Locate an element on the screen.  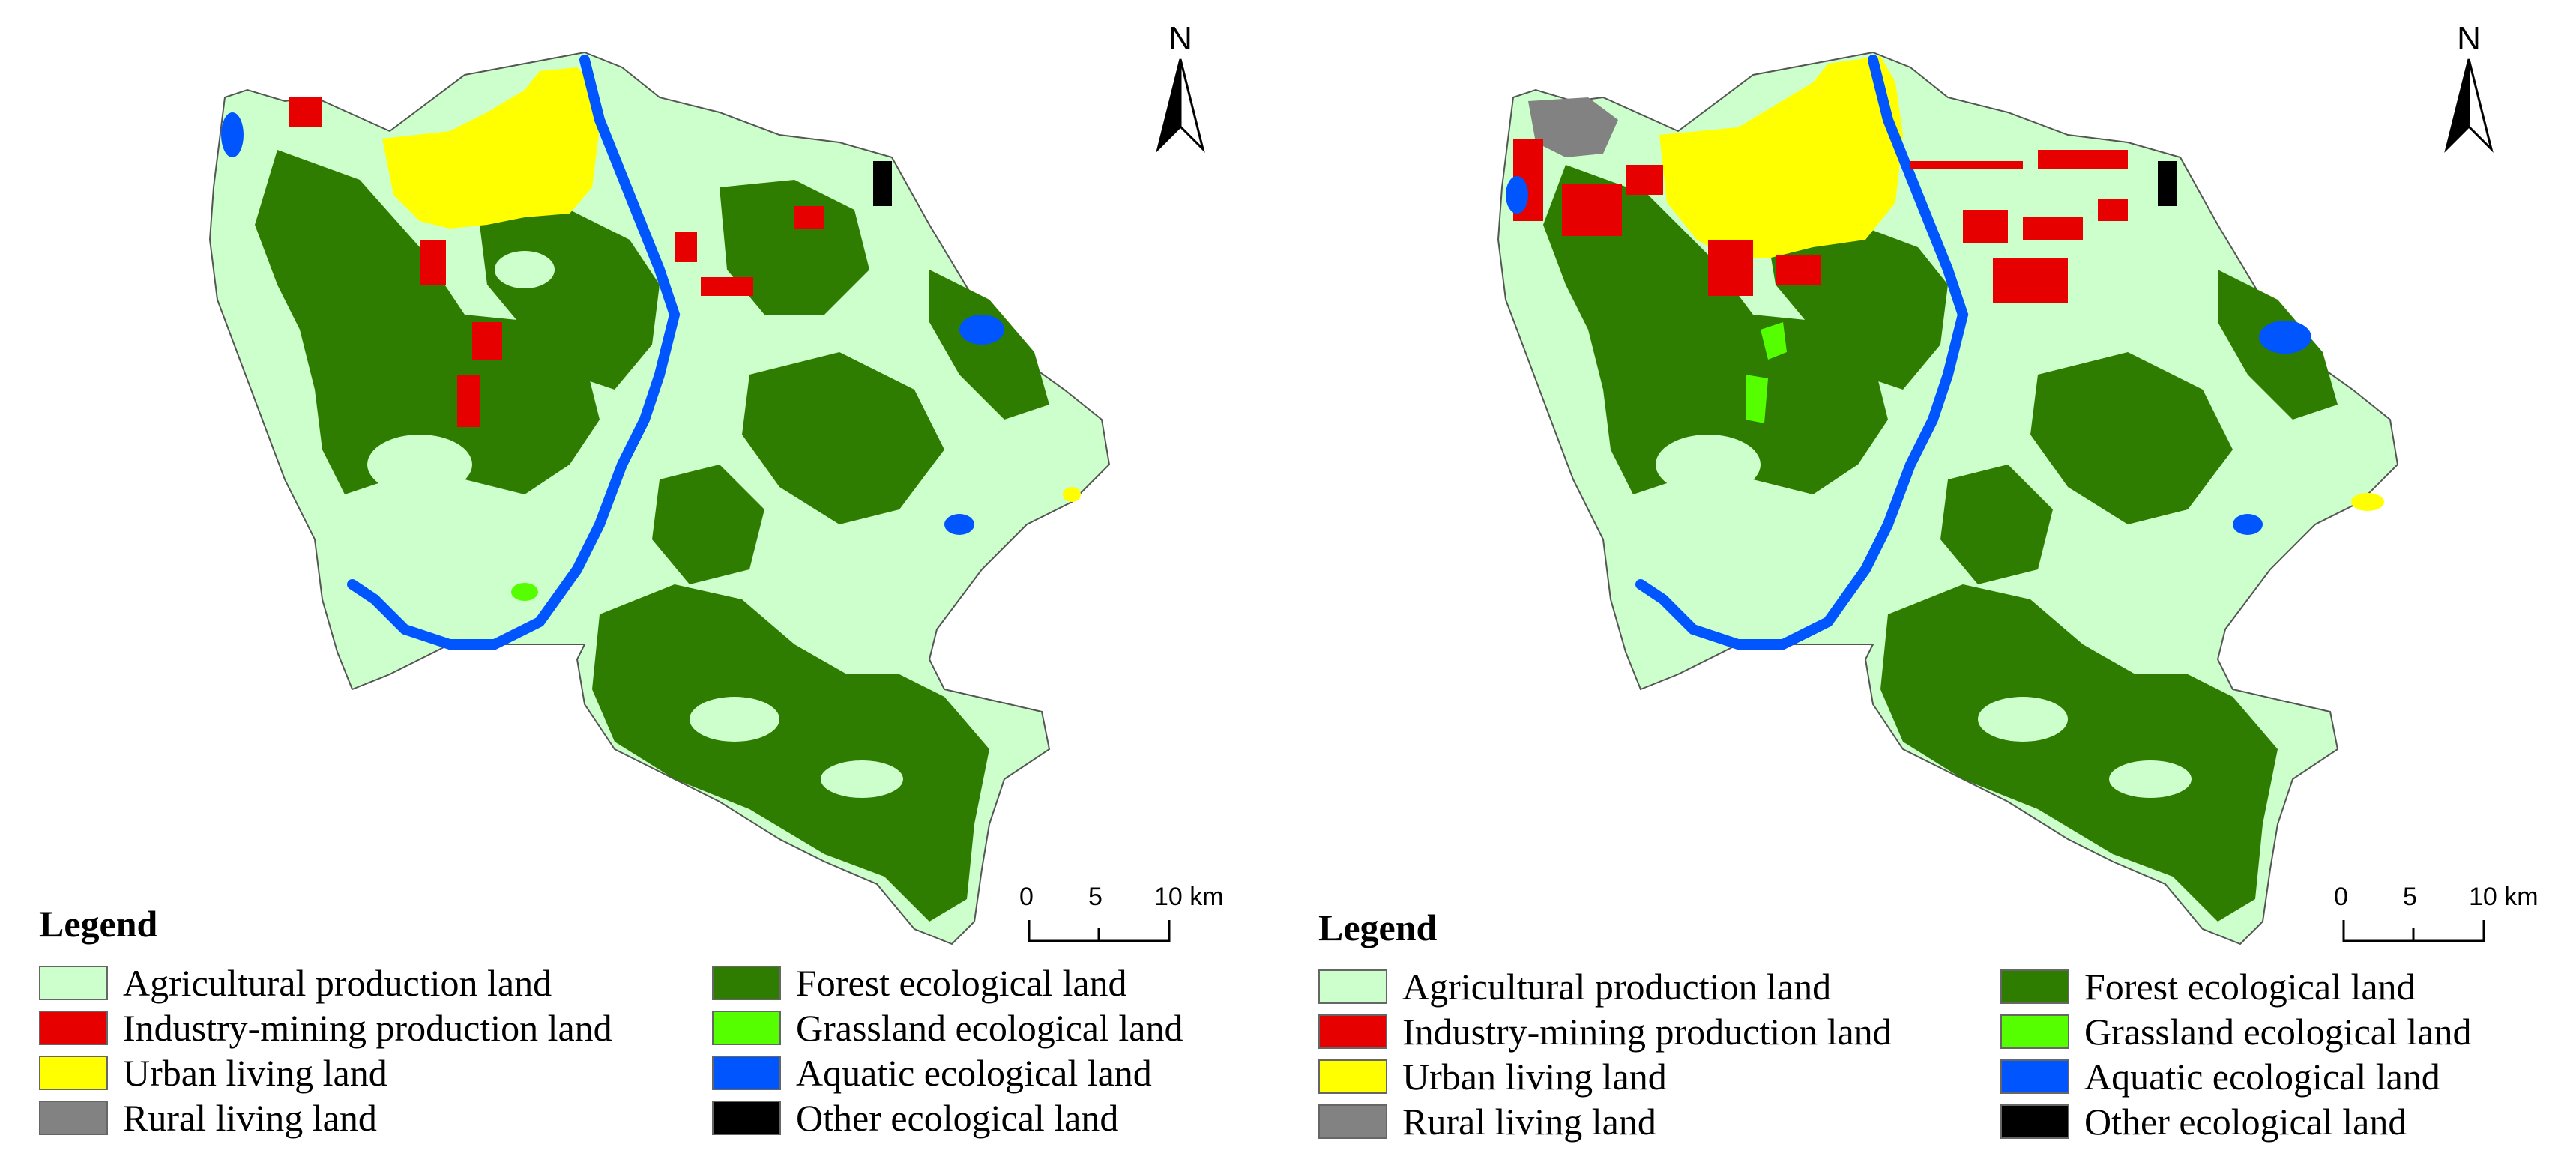
scale-bar: 0 5 10 km is located at coordinates (2436, 914).